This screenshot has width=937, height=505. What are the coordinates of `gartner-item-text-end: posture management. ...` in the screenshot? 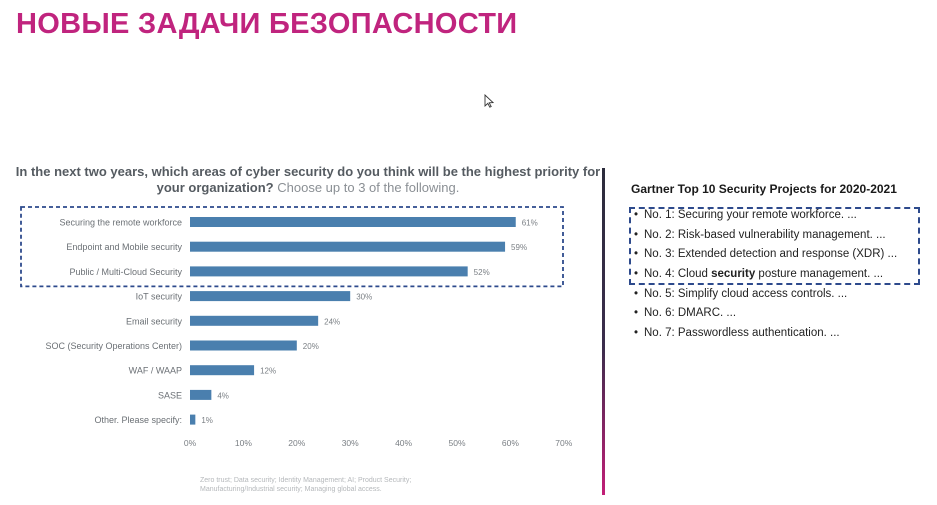 It's located at (819, 274).